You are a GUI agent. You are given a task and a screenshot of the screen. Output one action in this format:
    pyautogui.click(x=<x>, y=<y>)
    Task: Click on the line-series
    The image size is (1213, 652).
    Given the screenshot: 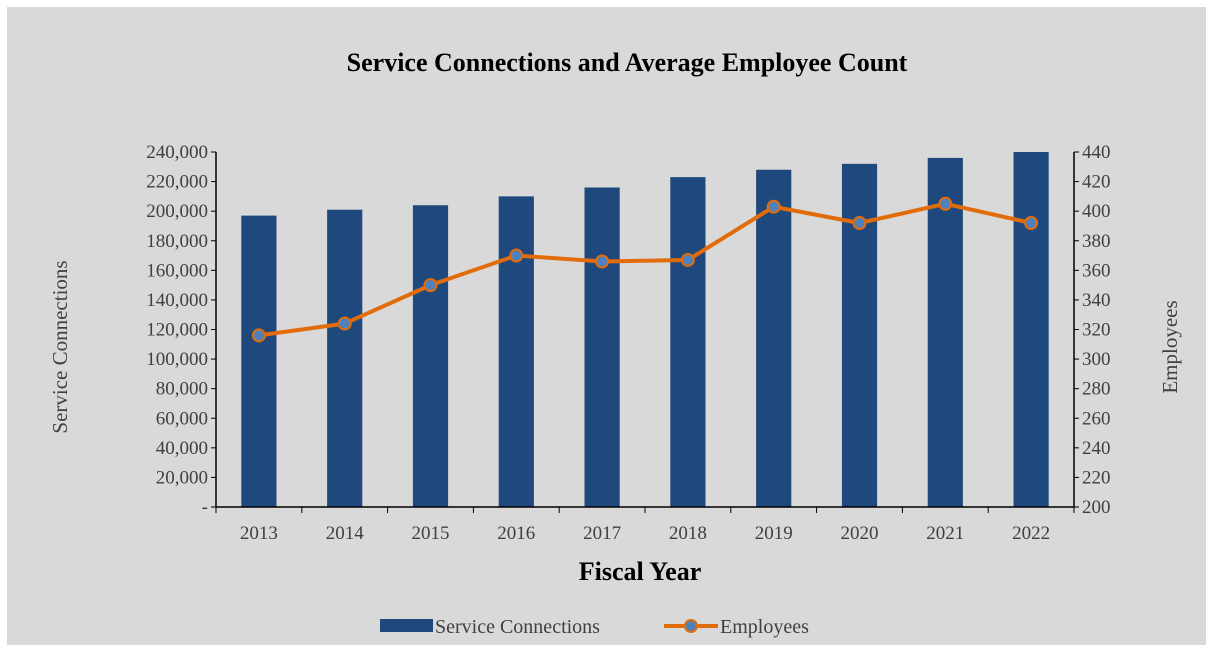 What is the action you would take?
    pyautogui.click(x=645, y=269)
    